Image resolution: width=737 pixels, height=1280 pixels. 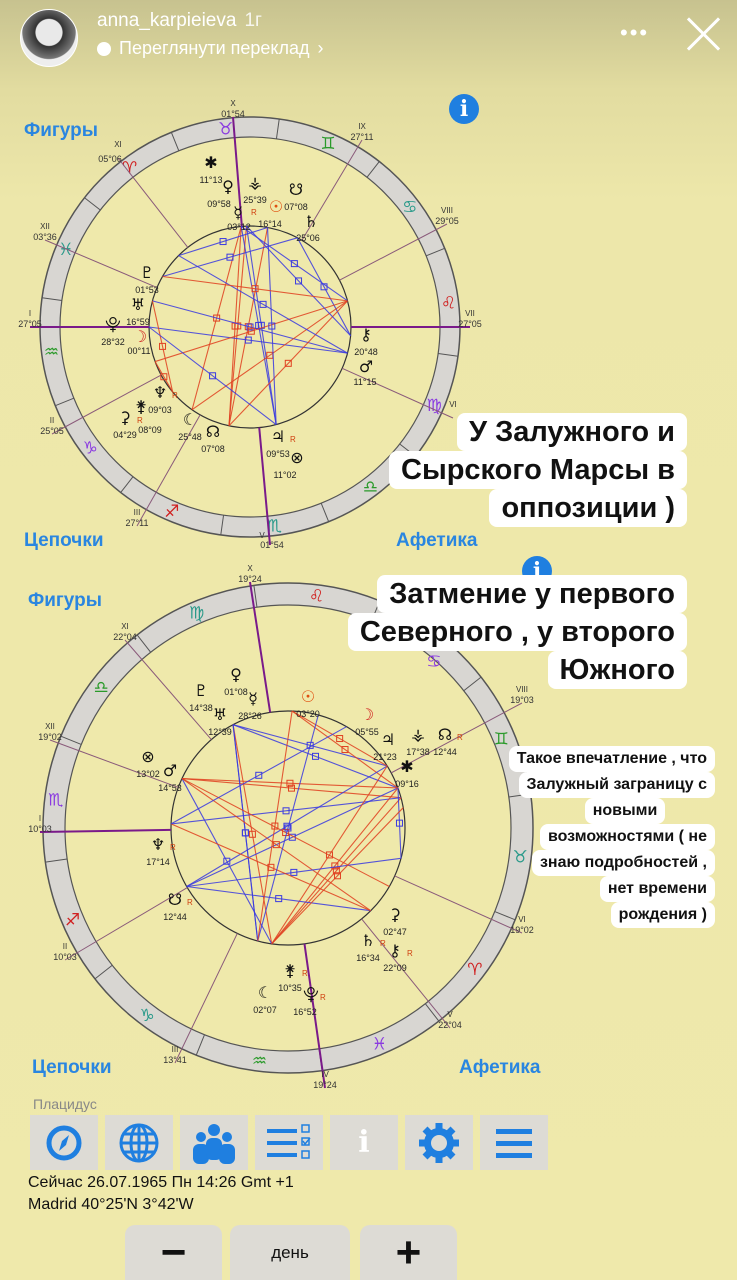 I want to click on figures-link-1: Фигуры, so click(x=61, y=130).